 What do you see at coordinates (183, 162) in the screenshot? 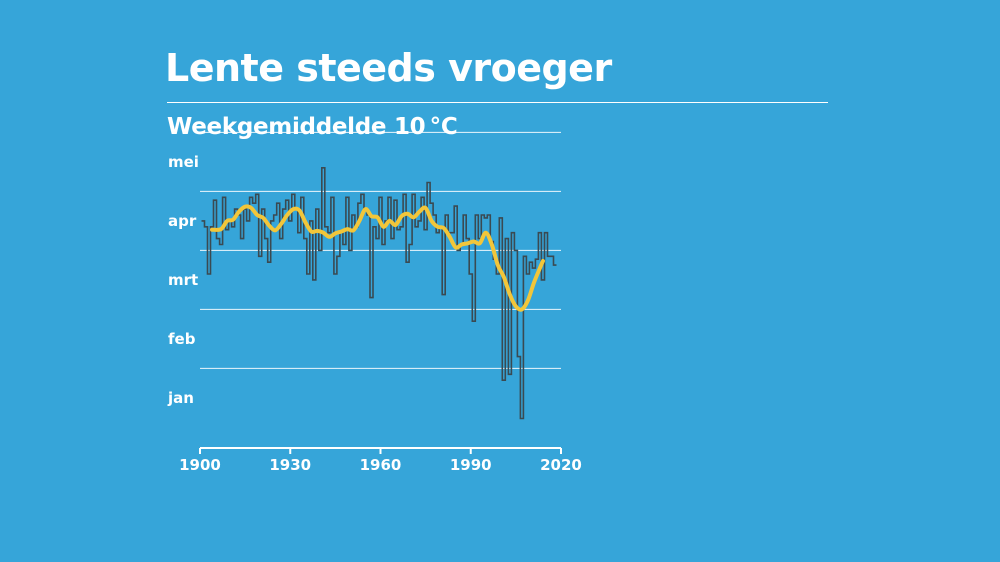
I see `y-tick-label-mei: mei` at bounding box center [183, 162].